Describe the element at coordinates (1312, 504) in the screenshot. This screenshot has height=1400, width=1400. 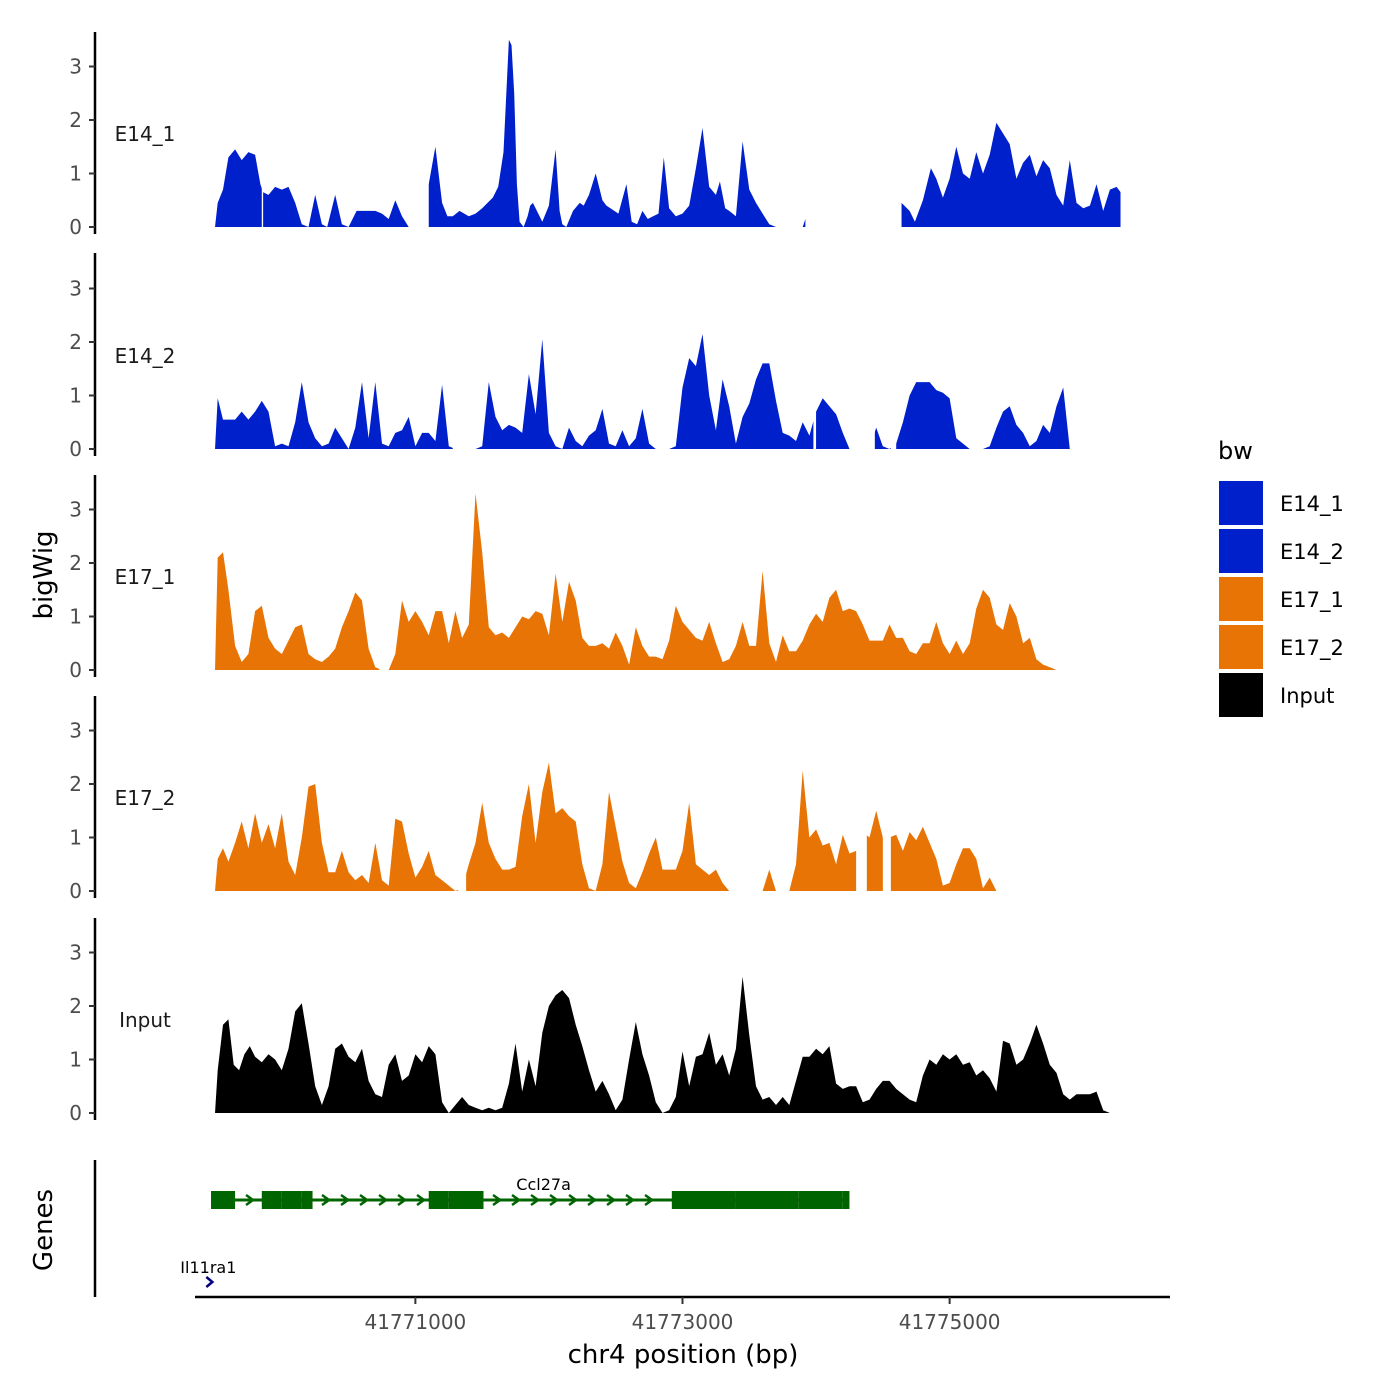
I see `legend-label-E14_1: E14_1` at that location.